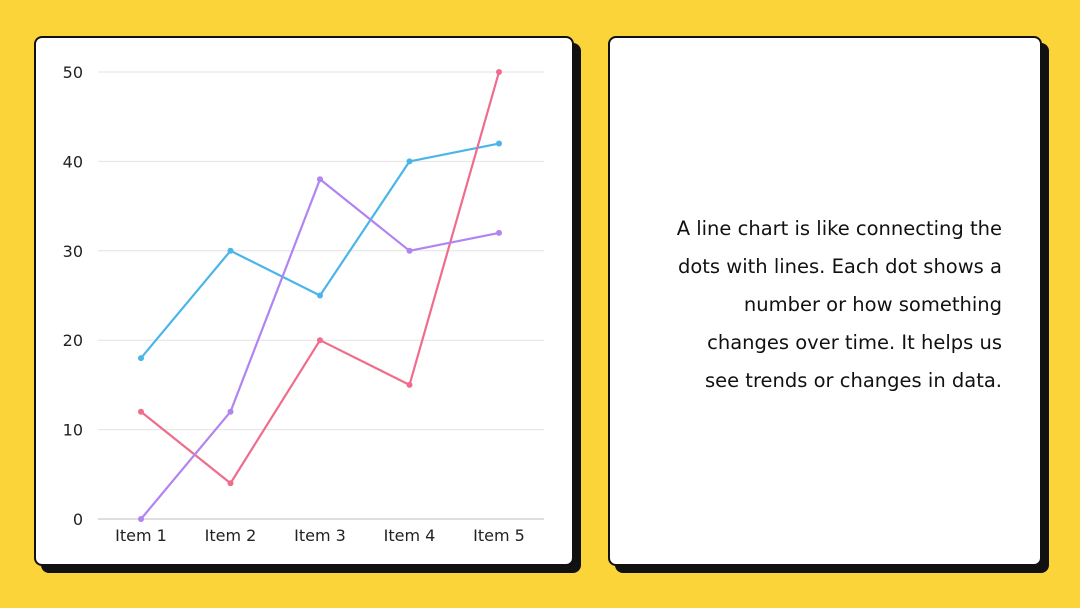 The image size is (1080, 608). What do you see at coordinates (73, 161) in the screenshot?
I see `y-tick-label: 40` at bounding box center [73, 161].